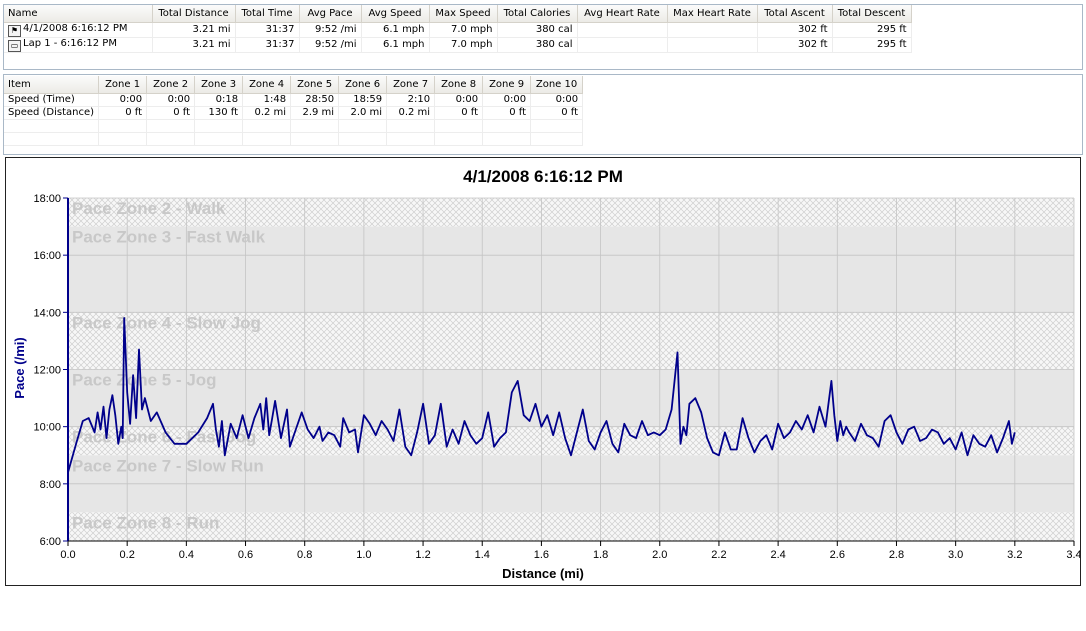  What do you see at coordinates (78, 14) in the screenshot?
I see `col-header-name: Name` at bounding box center [78, 14].